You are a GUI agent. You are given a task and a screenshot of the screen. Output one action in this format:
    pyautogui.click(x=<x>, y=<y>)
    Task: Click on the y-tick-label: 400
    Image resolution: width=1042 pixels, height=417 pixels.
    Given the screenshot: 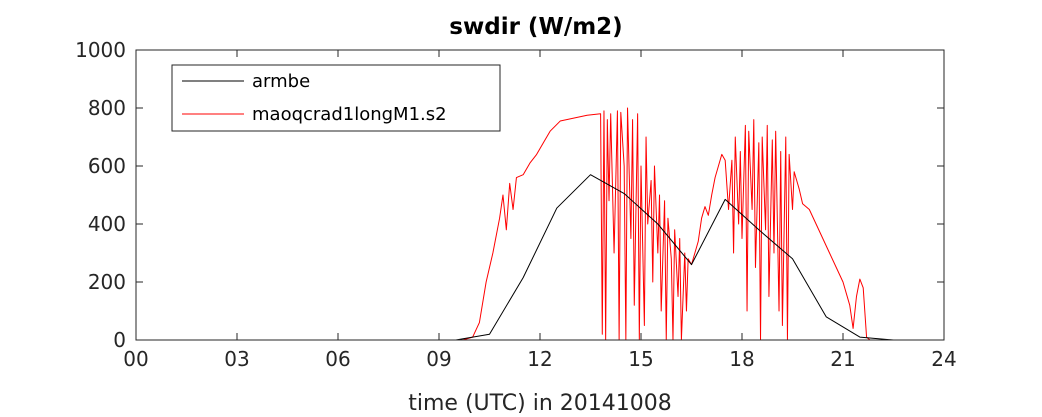 What is the action you would take?
    pyautogui.click(x=107, y=224)
    